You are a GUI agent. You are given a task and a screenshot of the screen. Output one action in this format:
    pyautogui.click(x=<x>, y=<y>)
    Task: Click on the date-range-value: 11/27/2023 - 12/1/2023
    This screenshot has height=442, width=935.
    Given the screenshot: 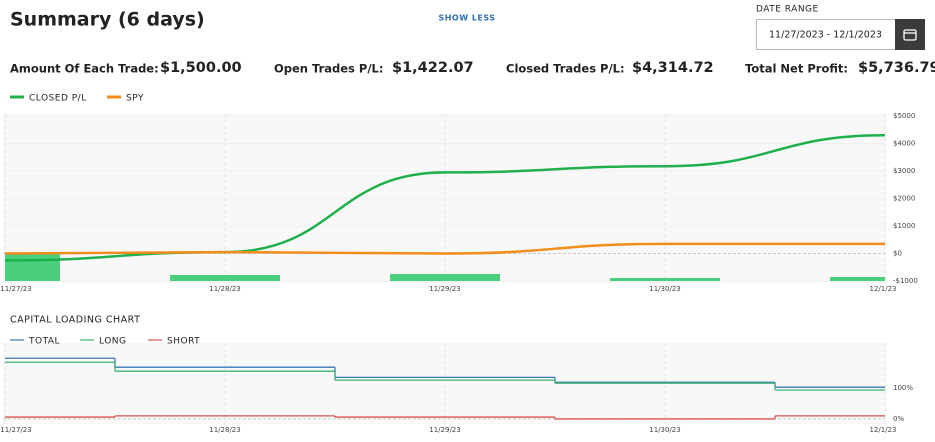 What is the action you would take?
    pyautogui.click(x=825, y=35)
    